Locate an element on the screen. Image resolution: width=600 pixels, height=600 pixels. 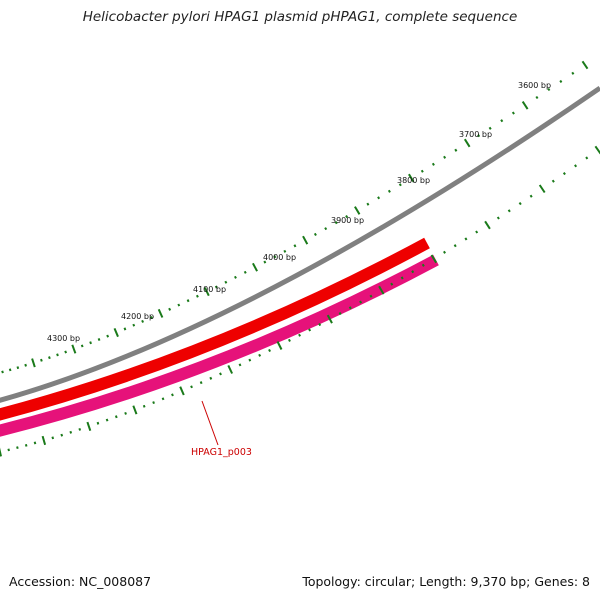
ruler-label-3800: 3800 bp is located at coordinates (413, 180).